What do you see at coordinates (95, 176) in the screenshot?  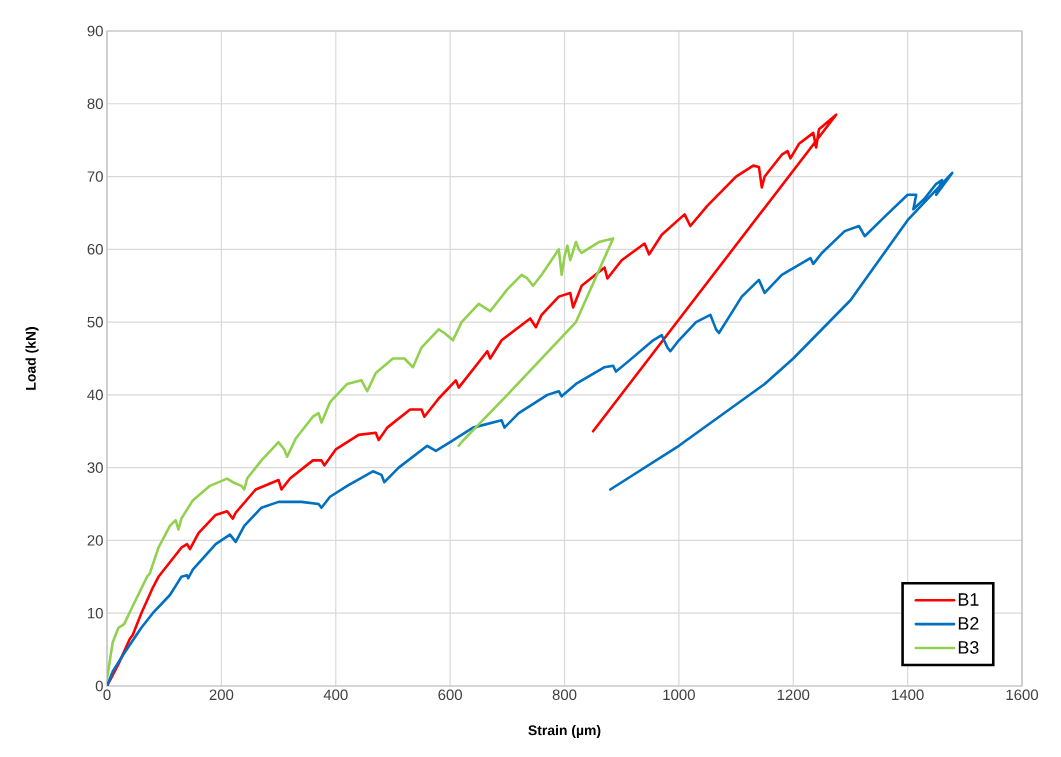 I see `y-tick-label: 70` at bounding box center [95, 176].